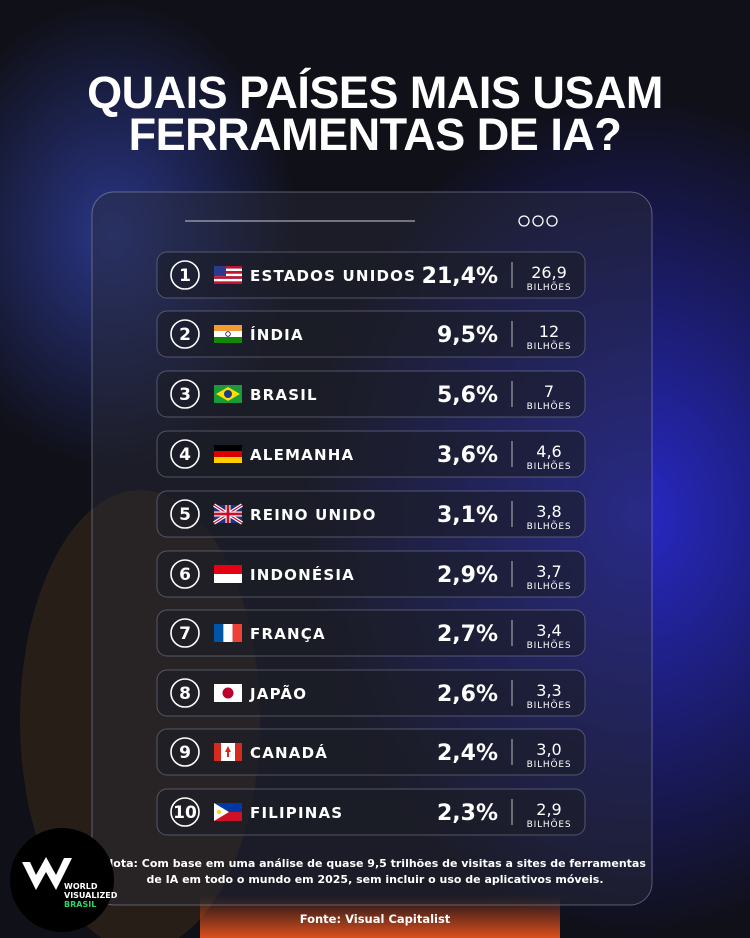 The image size is (750, 938). Describe the element at coordinates (81, 886) in the screenshot. I see `logo-text: WORLD` at that location.